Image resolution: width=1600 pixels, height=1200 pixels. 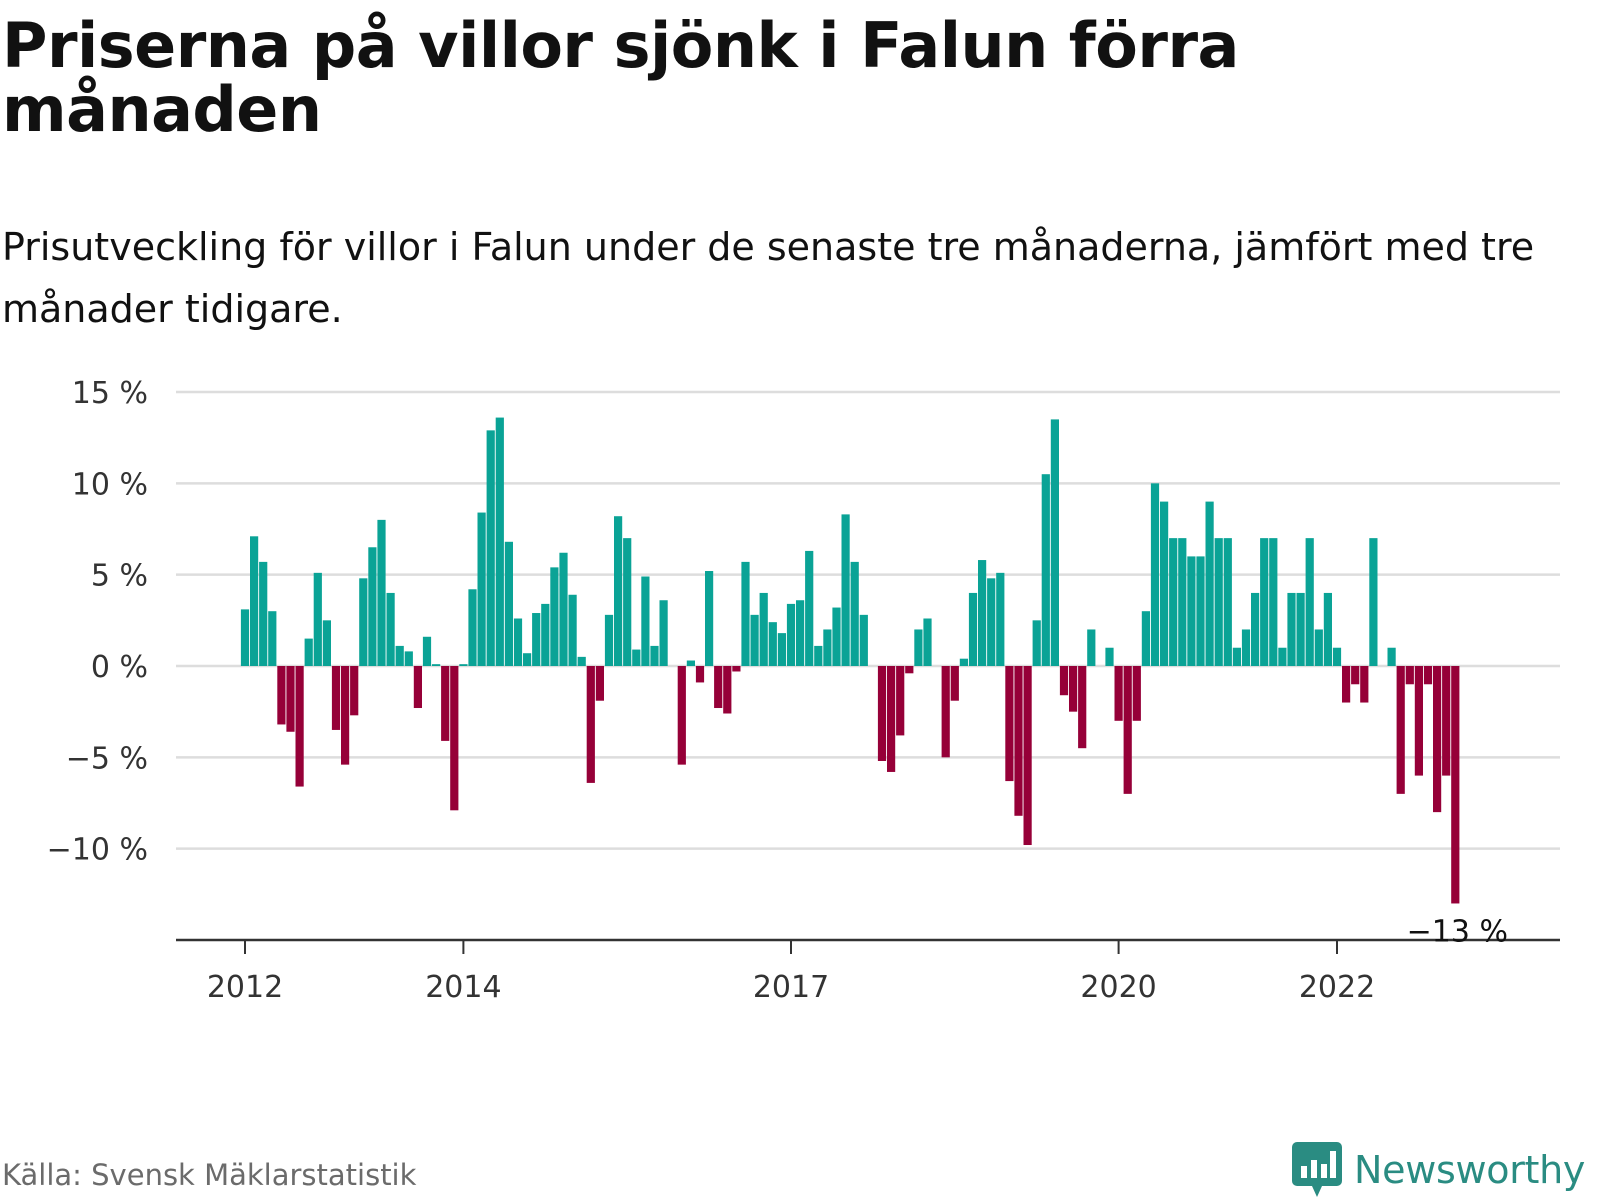 What do you see at coordinates (463, 987) in the screenshot?
I see `x-tick-label: 2014` at bounding box center [463, 987].